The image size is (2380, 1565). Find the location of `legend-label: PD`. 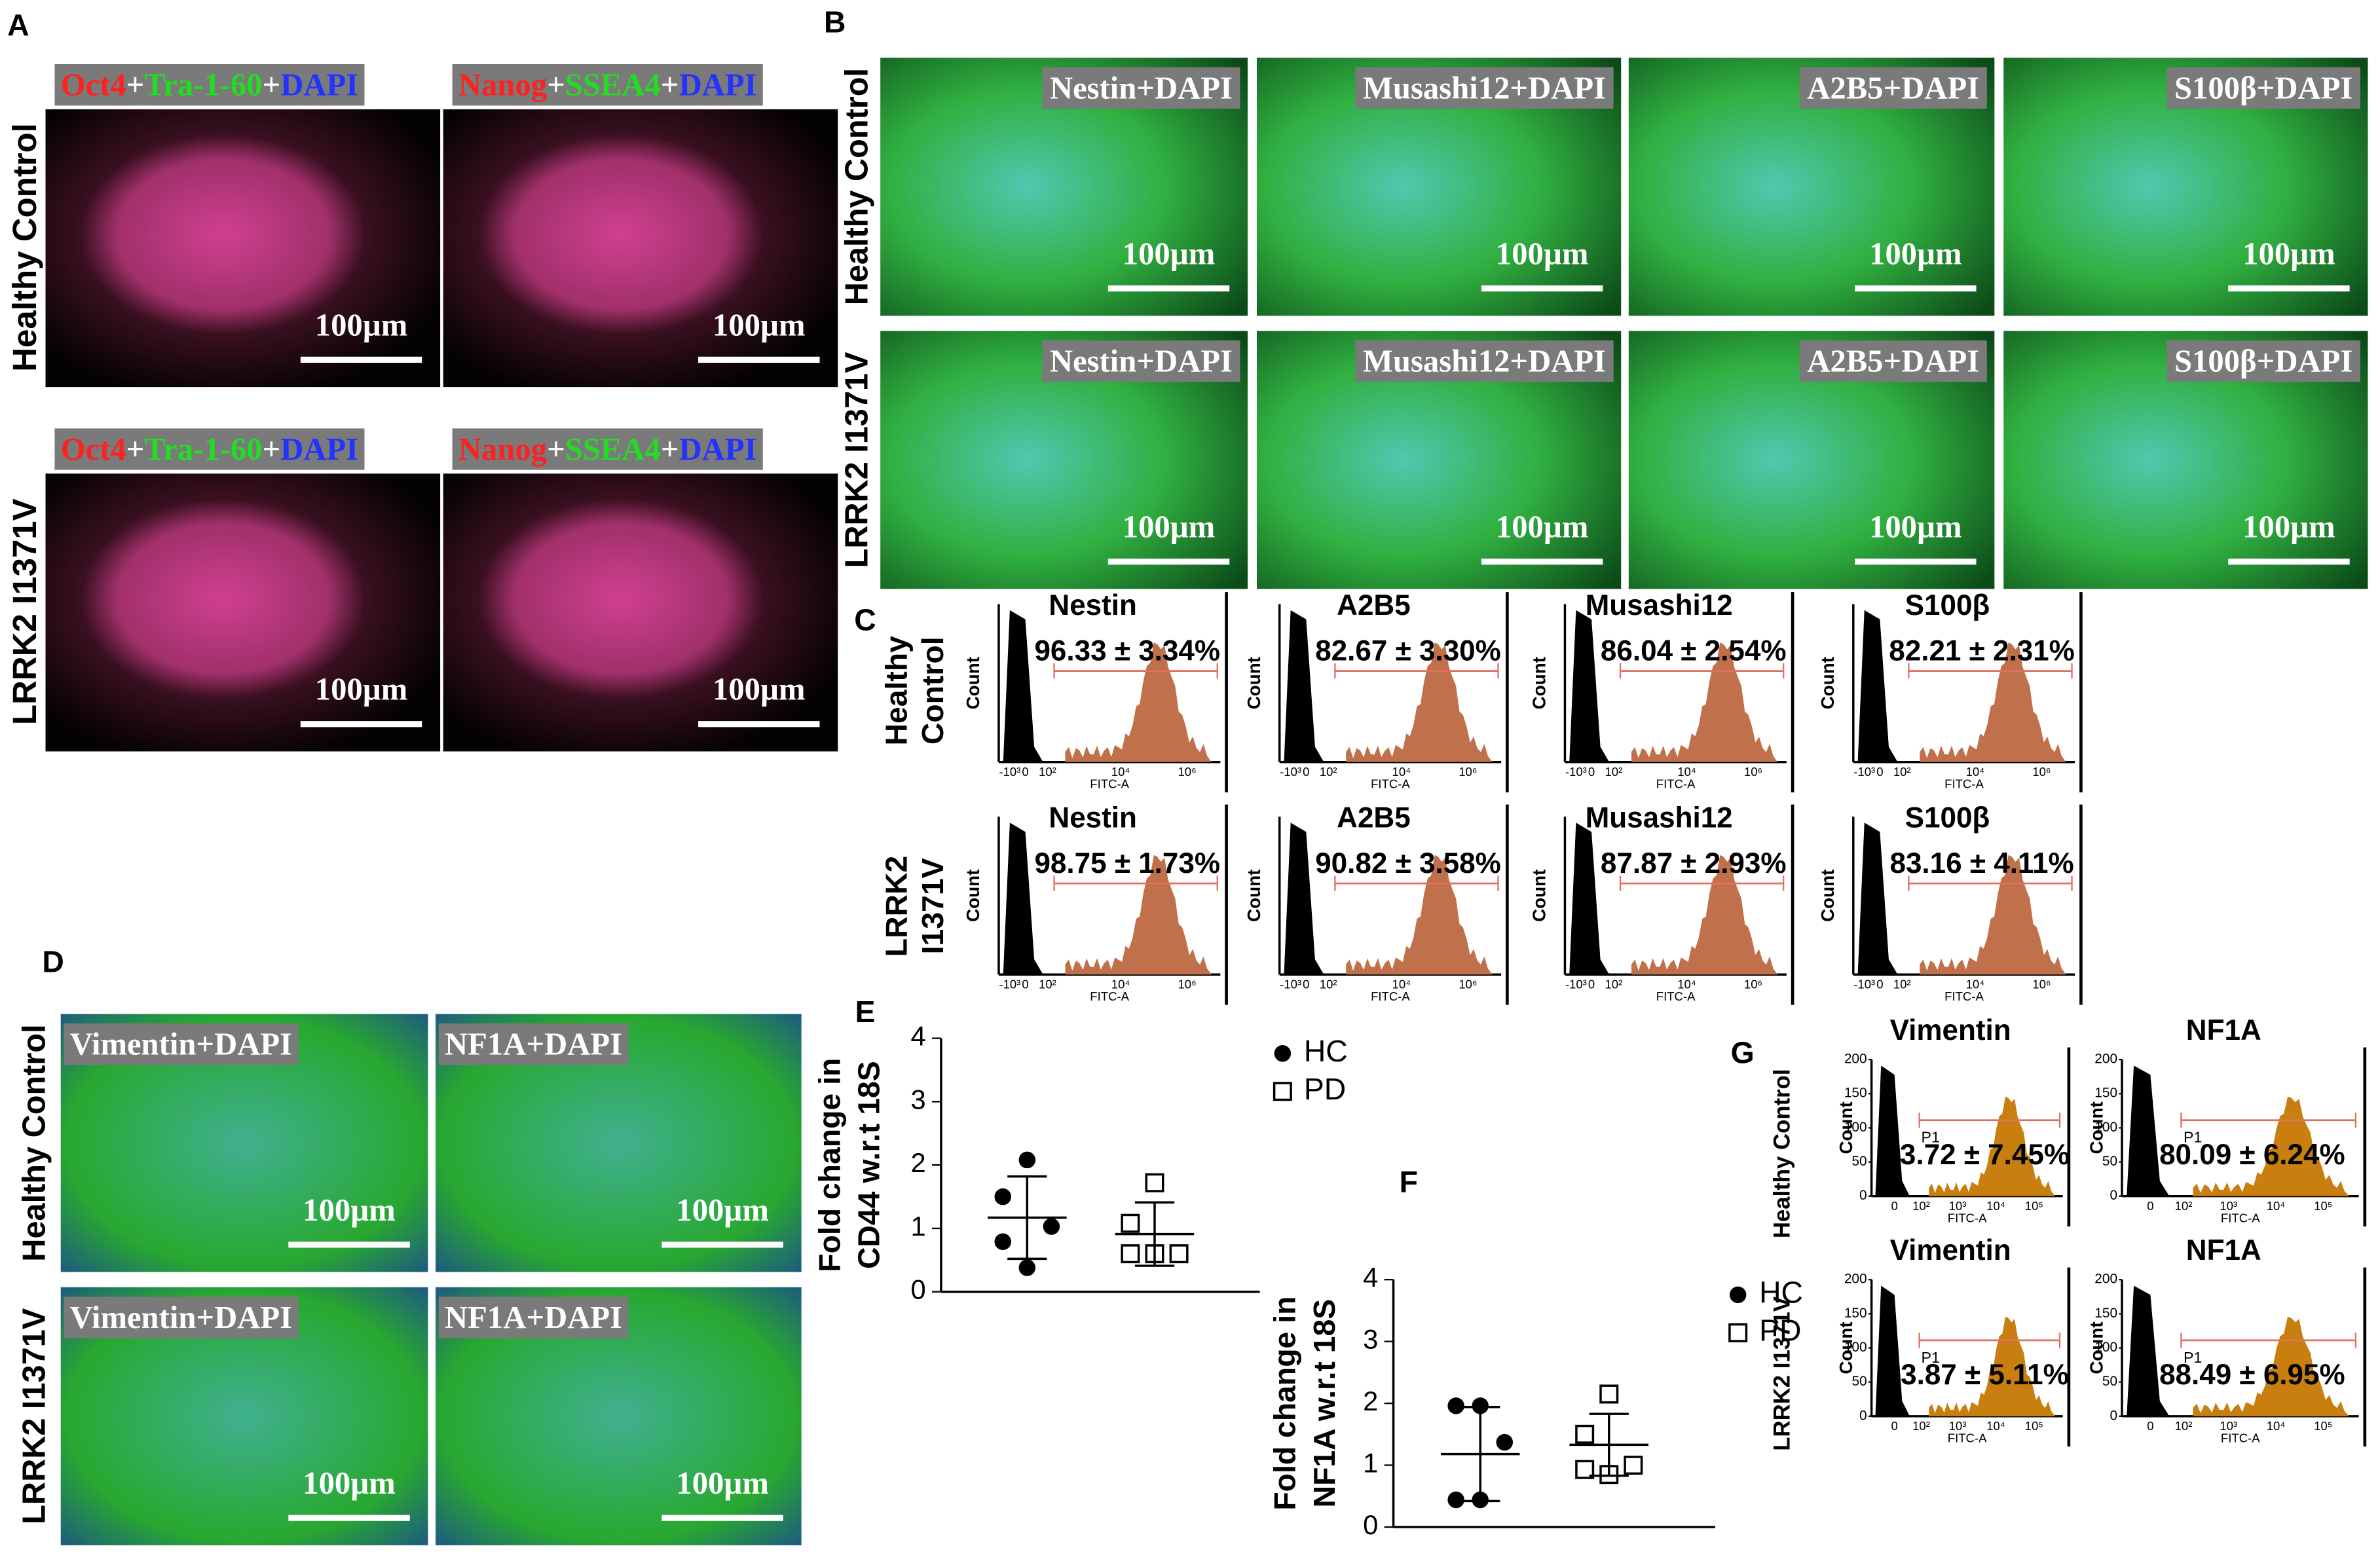

legend-label: PD is located at coordinates (1780, 1331).